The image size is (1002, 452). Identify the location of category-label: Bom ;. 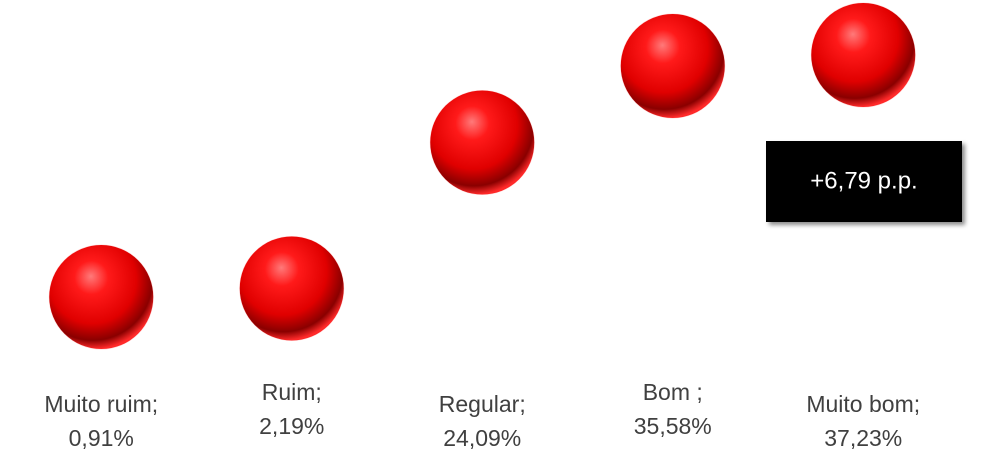
(673, 392).